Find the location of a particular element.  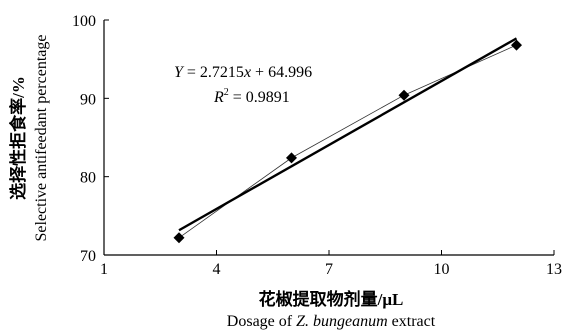

y-axis-label-cn: 选择性拒食率/% is located at coordinates (18, 138).